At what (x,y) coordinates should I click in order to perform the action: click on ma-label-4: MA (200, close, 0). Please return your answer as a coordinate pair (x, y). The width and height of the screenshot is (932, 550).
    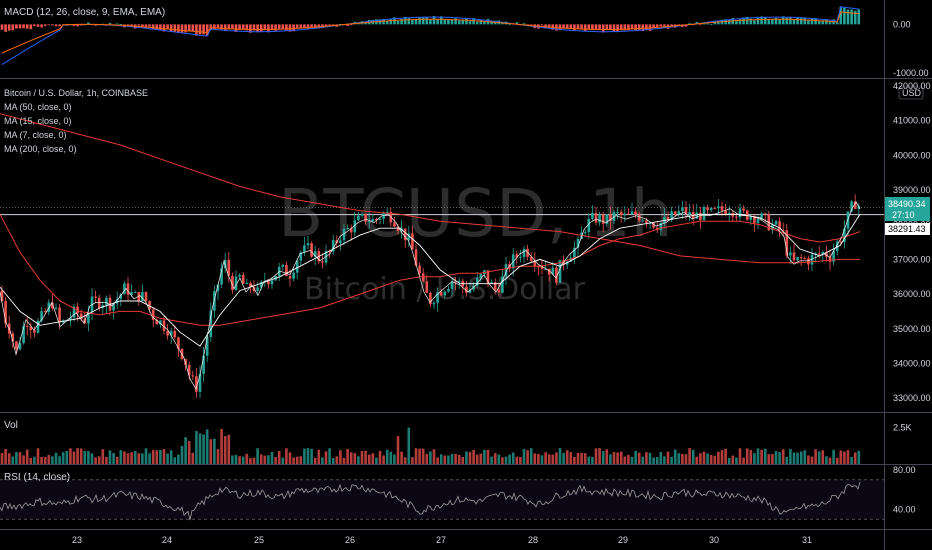
    Looking at the image, I should click on (40, 149).